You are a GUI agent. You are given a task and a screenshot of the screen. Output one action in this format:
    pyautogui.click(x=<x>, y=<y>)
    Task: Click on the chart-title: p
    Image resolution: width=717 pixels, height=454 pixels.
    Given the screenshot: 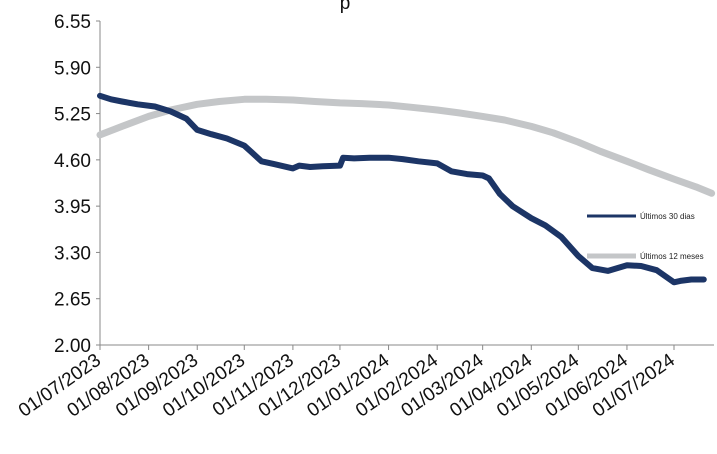 What is the action you would take?
    pyautogui.click(x=345, y=7)
    